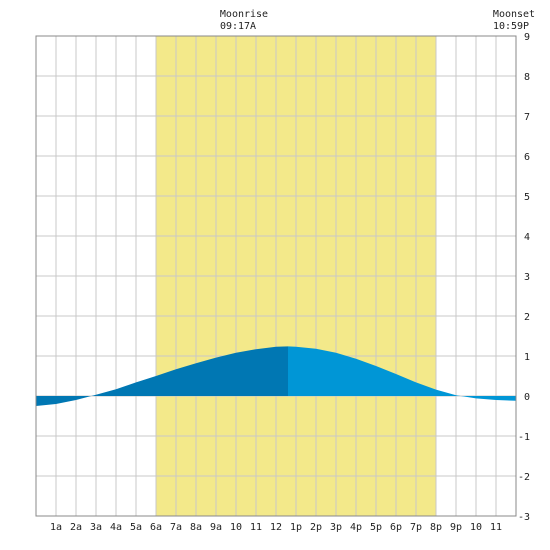 The image size is (550, 550). Describe the element at coordinates (527, 397) in the screenshot. I see `y-tick-label: 0` at that location.